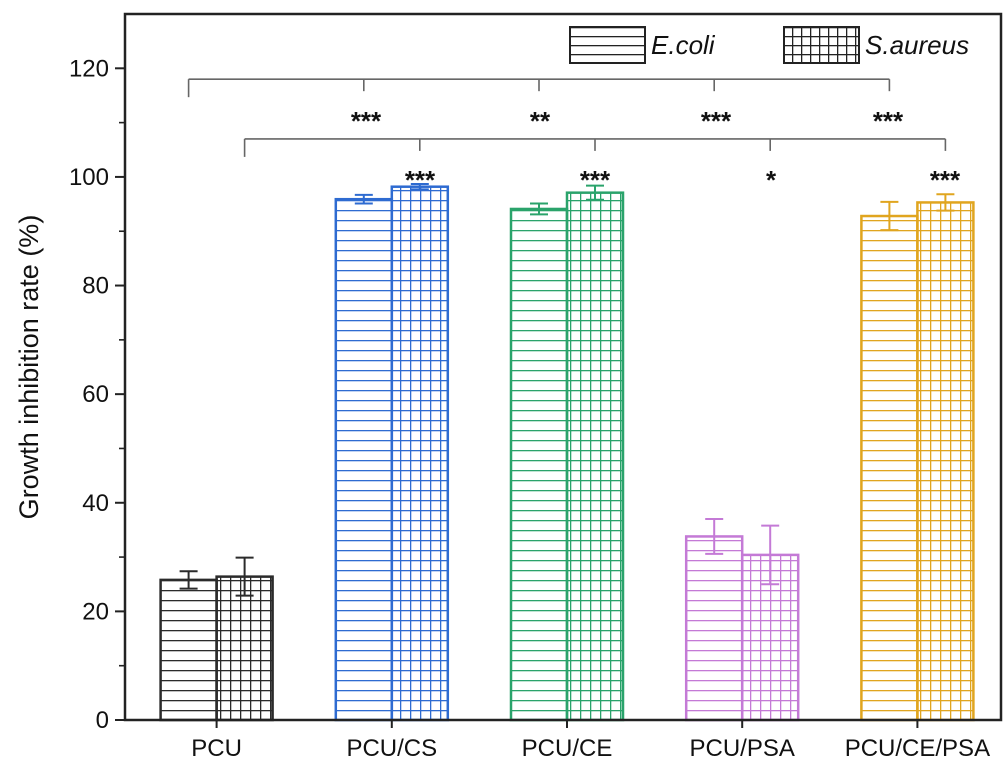 The width and height of the screenshot is (1008, 769). Describe the element at coordinates (95, 503) in the screenshot. I see `y-tick-label: 40` at that location.